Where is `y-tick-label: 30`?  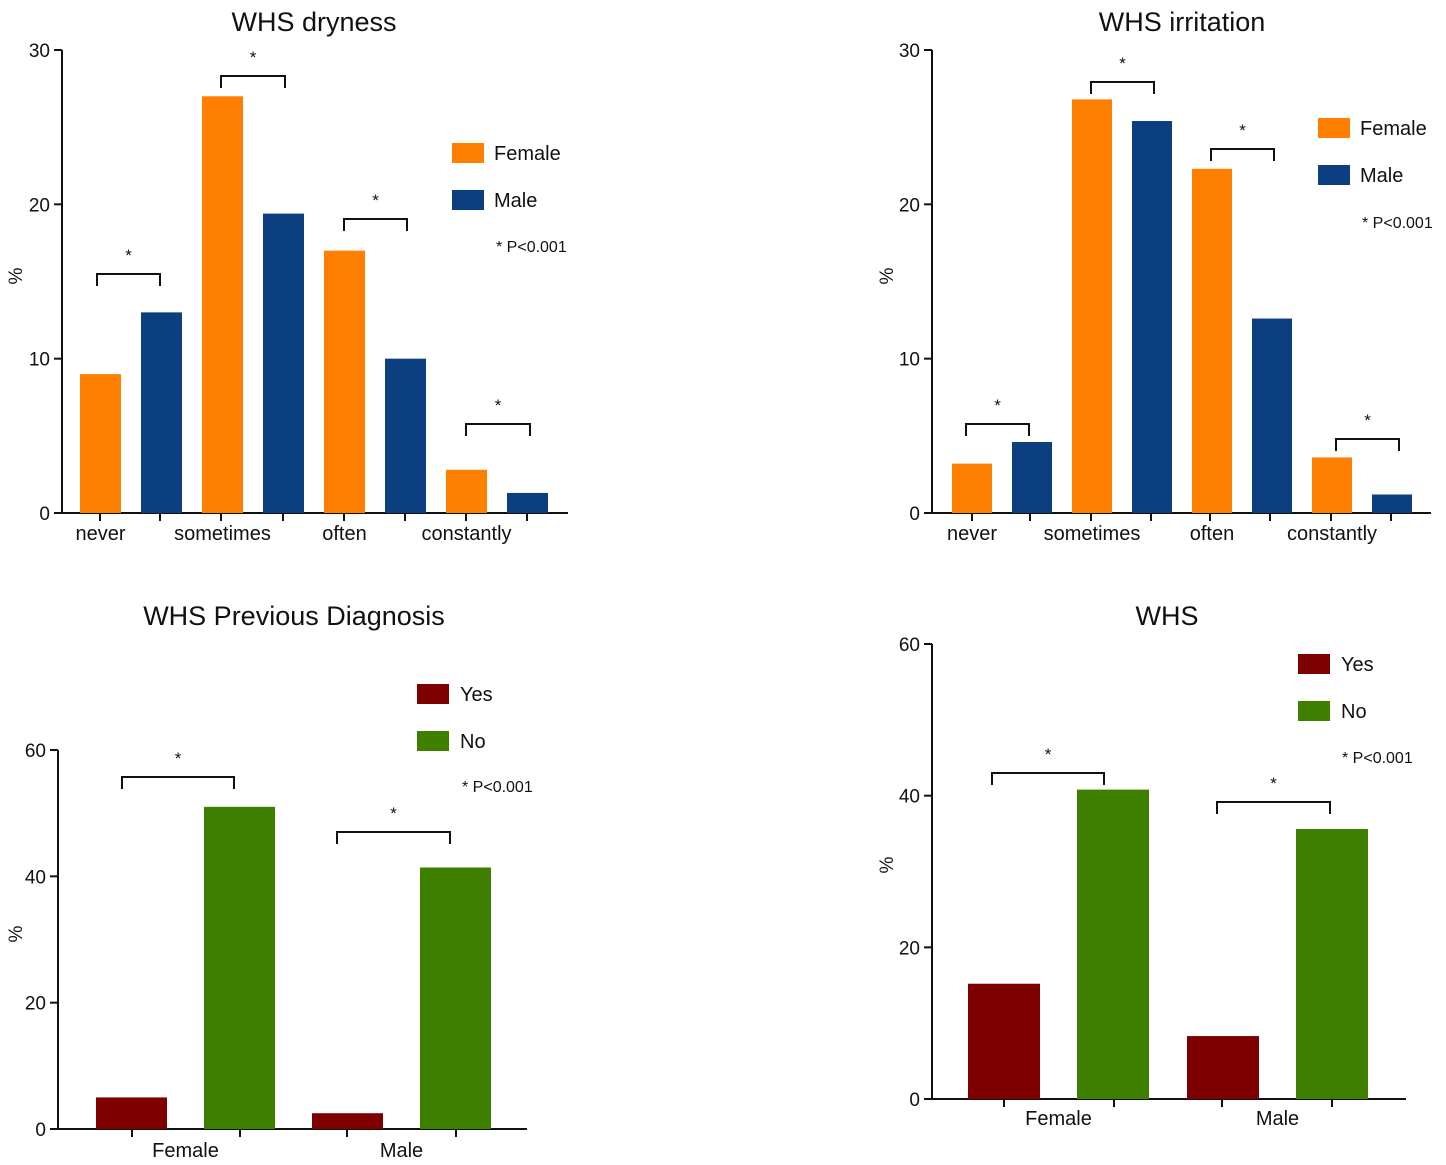 y-tick-label: 30 is located at coordinates (909, 51).